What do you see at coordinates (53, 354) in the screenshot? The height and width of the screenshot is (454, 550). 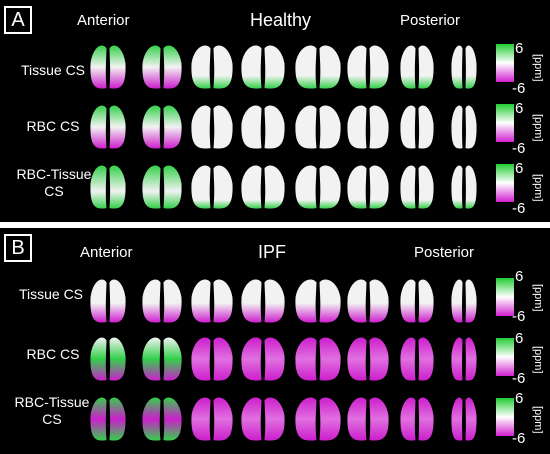 I see `row-label-rbc-cs: RBC CS` at bounding box center [53, 354].